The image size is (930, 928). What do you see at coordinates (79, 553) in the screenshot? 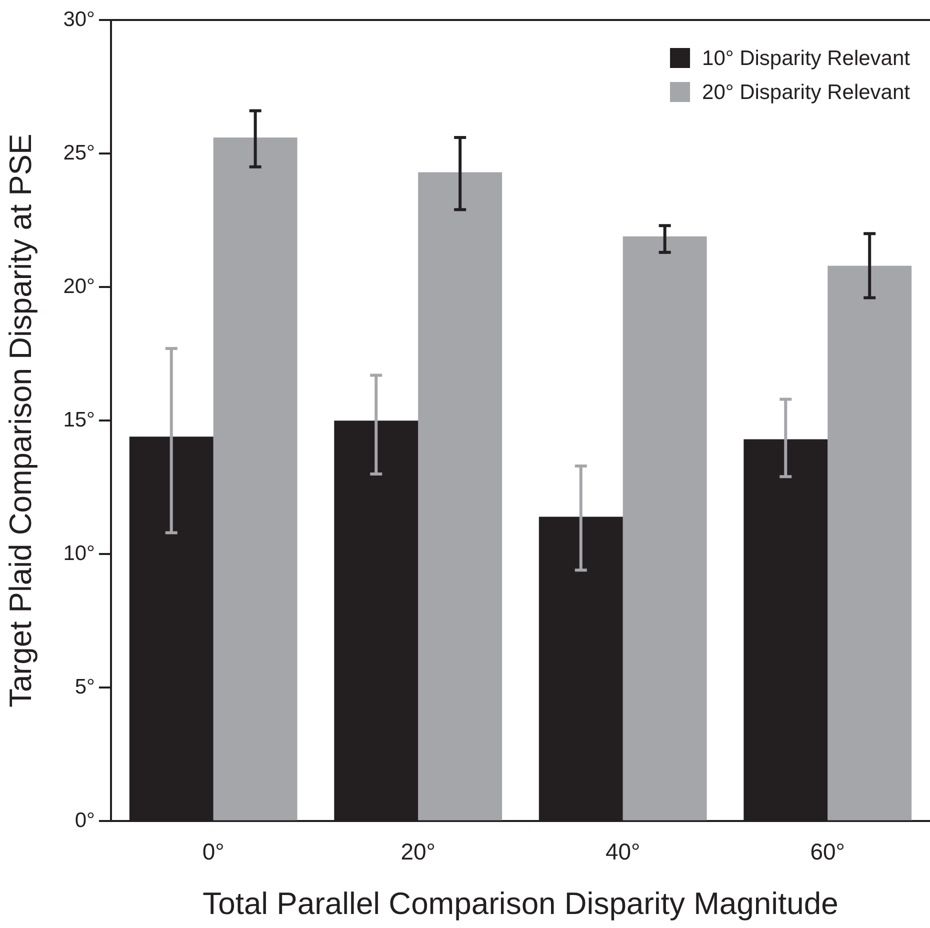
I see `y-tick-label: 10°` at bounding box center [79, 553].